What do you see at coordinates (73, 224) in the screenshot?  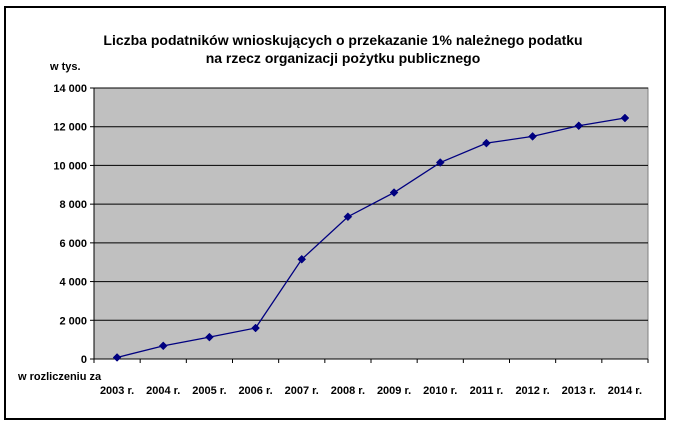 I see `y-tick-labels: 0 2 000 4 000 6 000 8 000 10 000 12 000 14 000` at bounding box center [73, 224].